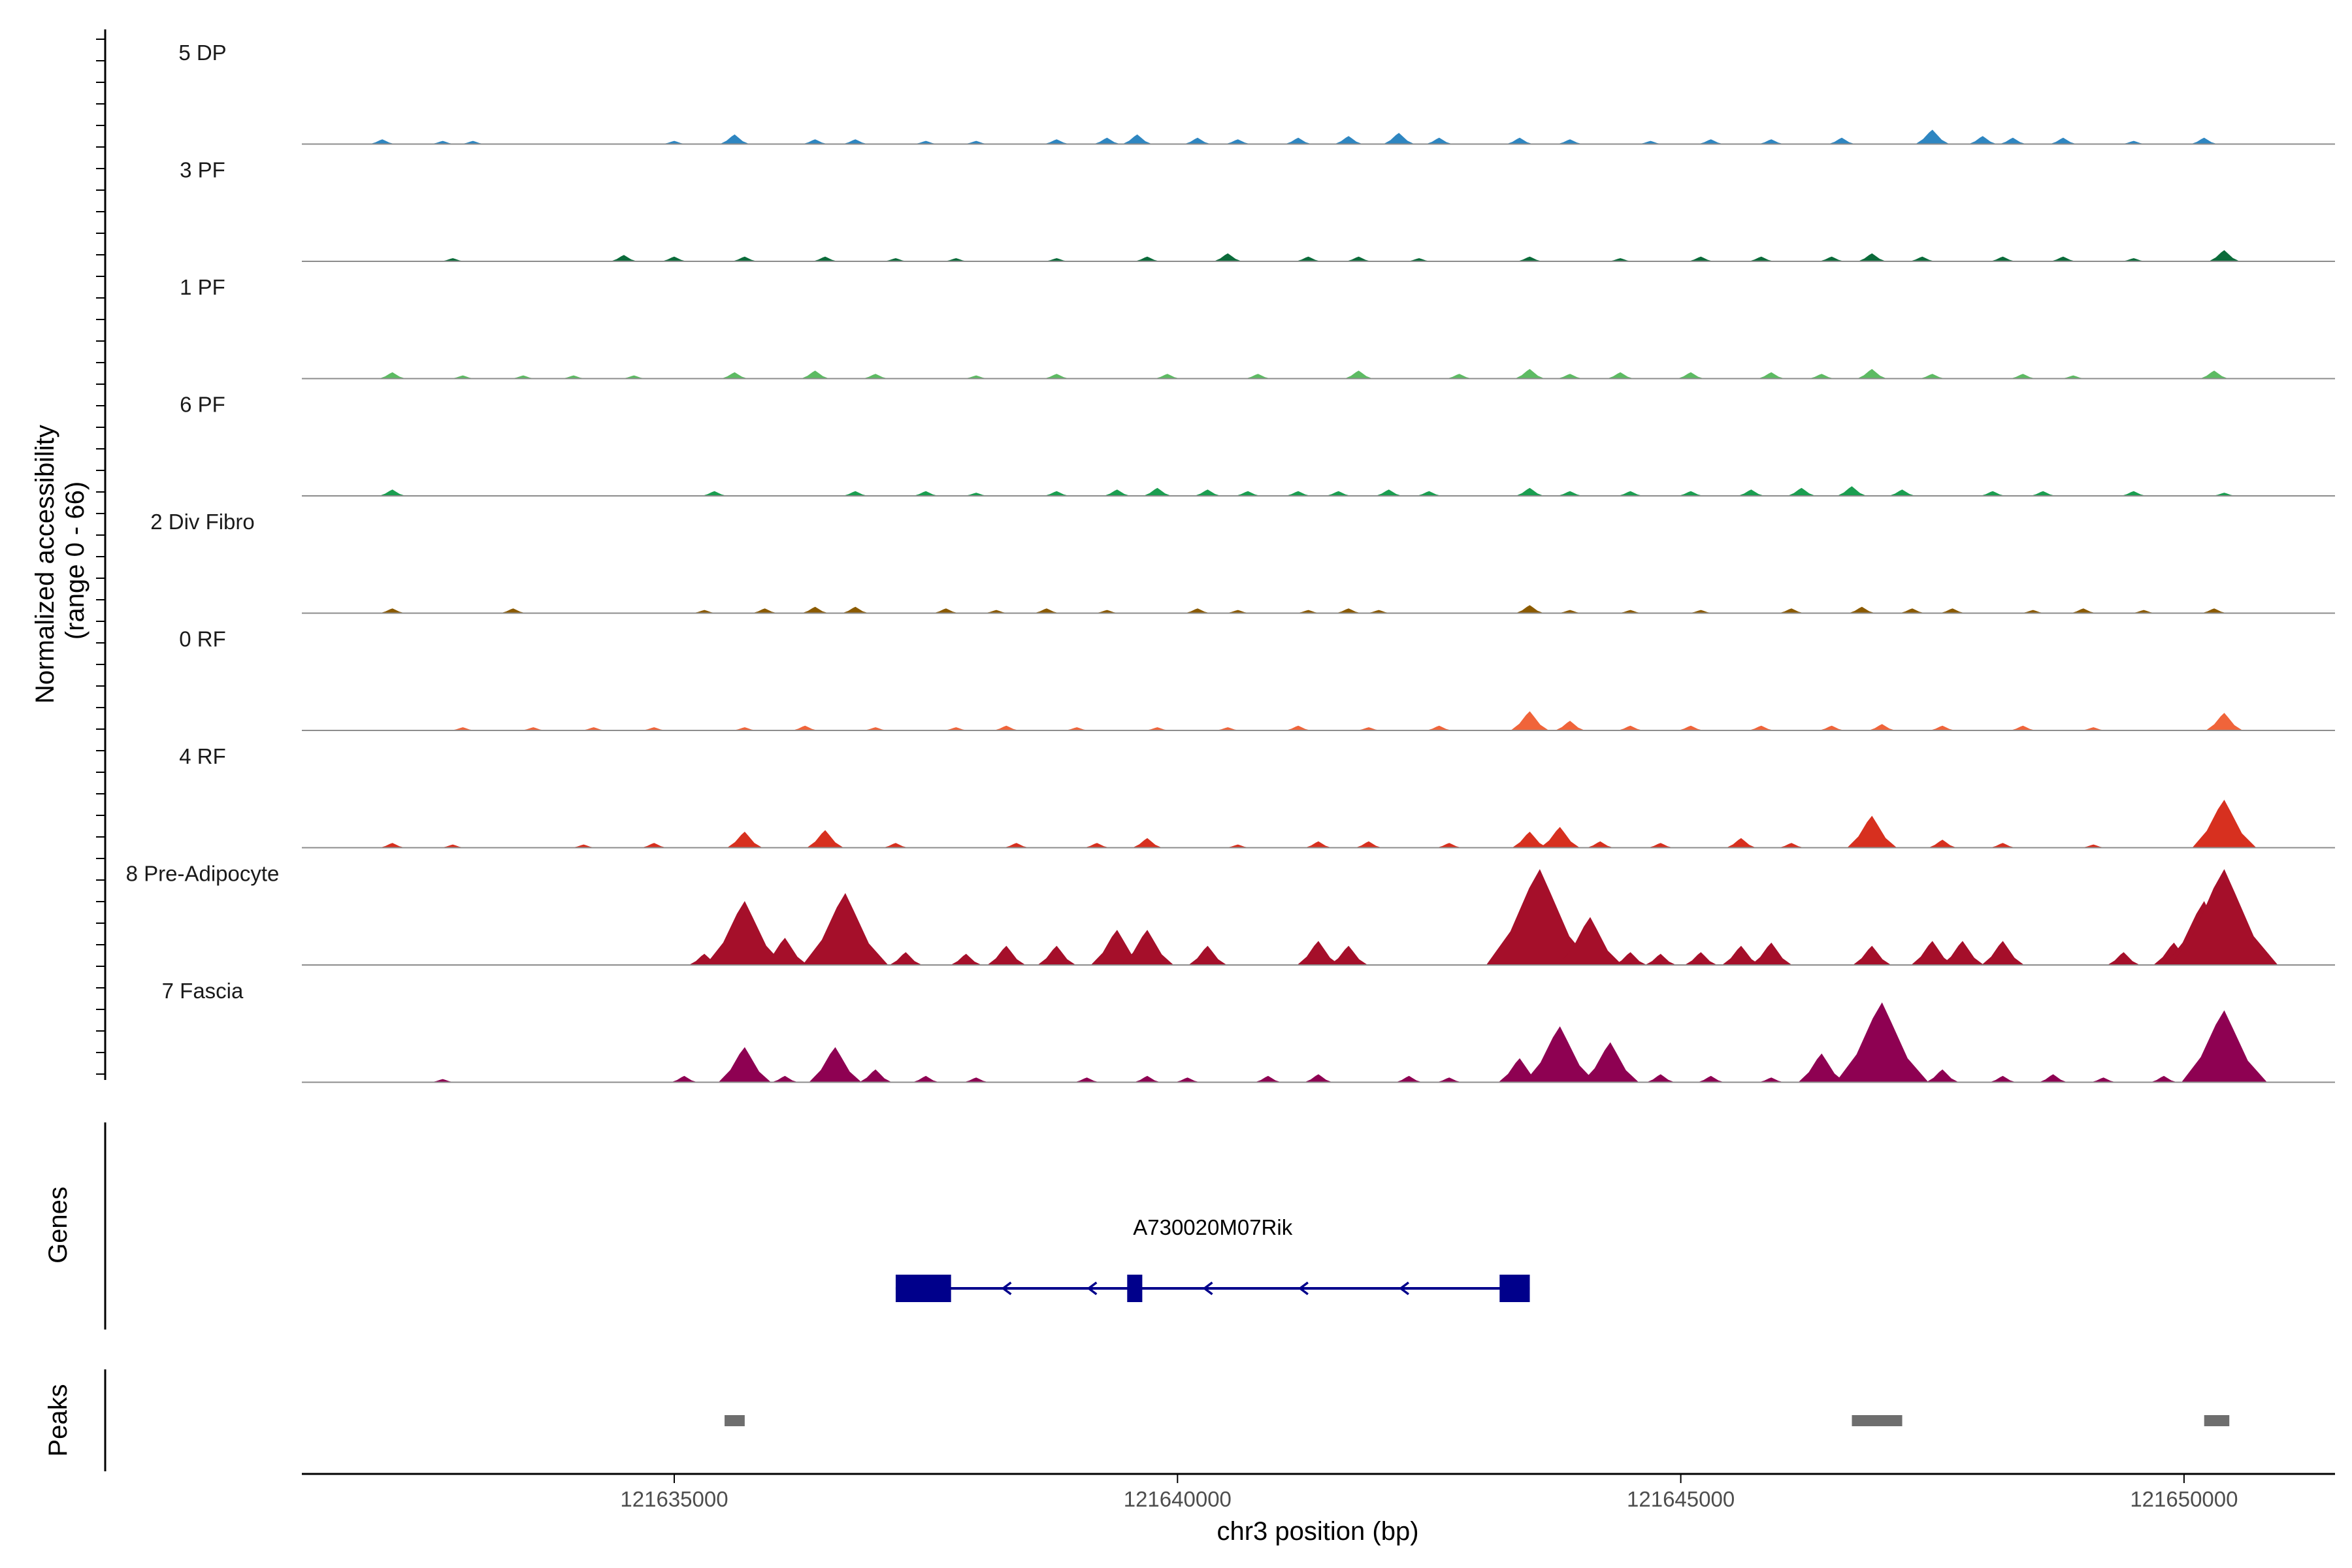  What do you see at coordinates (202, 170) in the screenshot?
I see `track-label: 3 PF` at bounding box center [202, 170].